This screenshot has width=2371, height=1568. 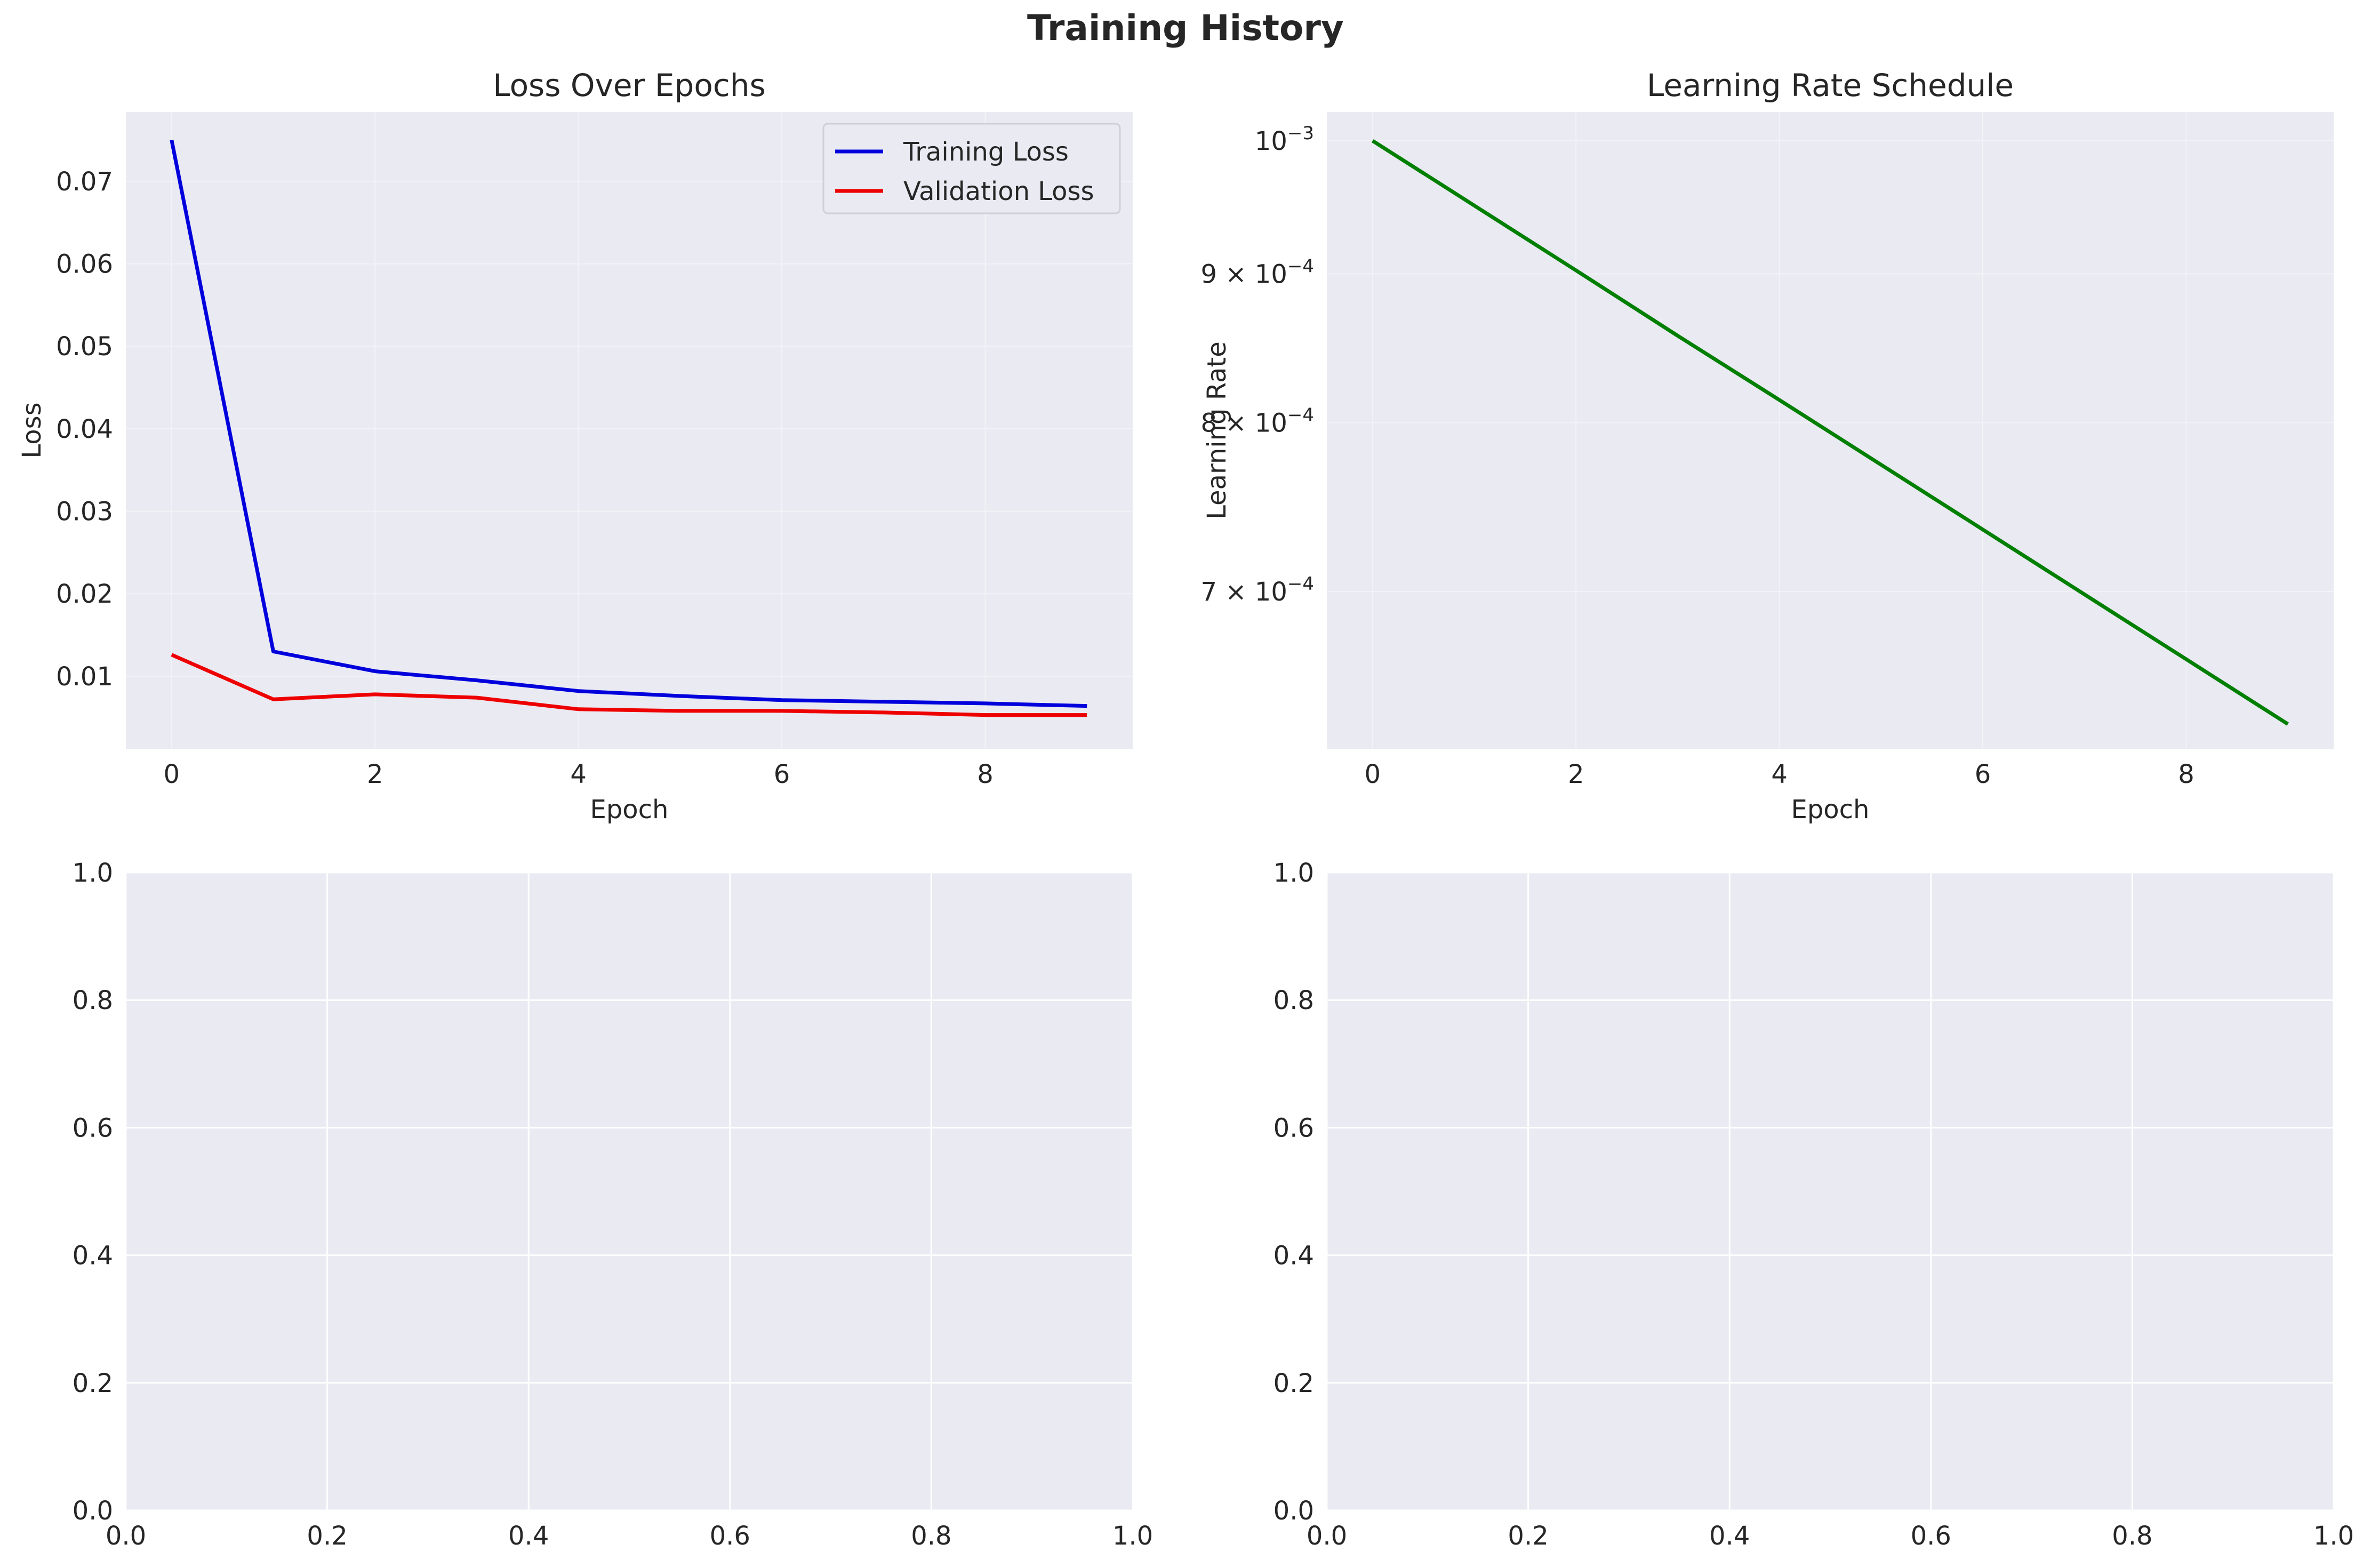 I want to click on y-axis-label: Loss, so click(x=32, y=430).